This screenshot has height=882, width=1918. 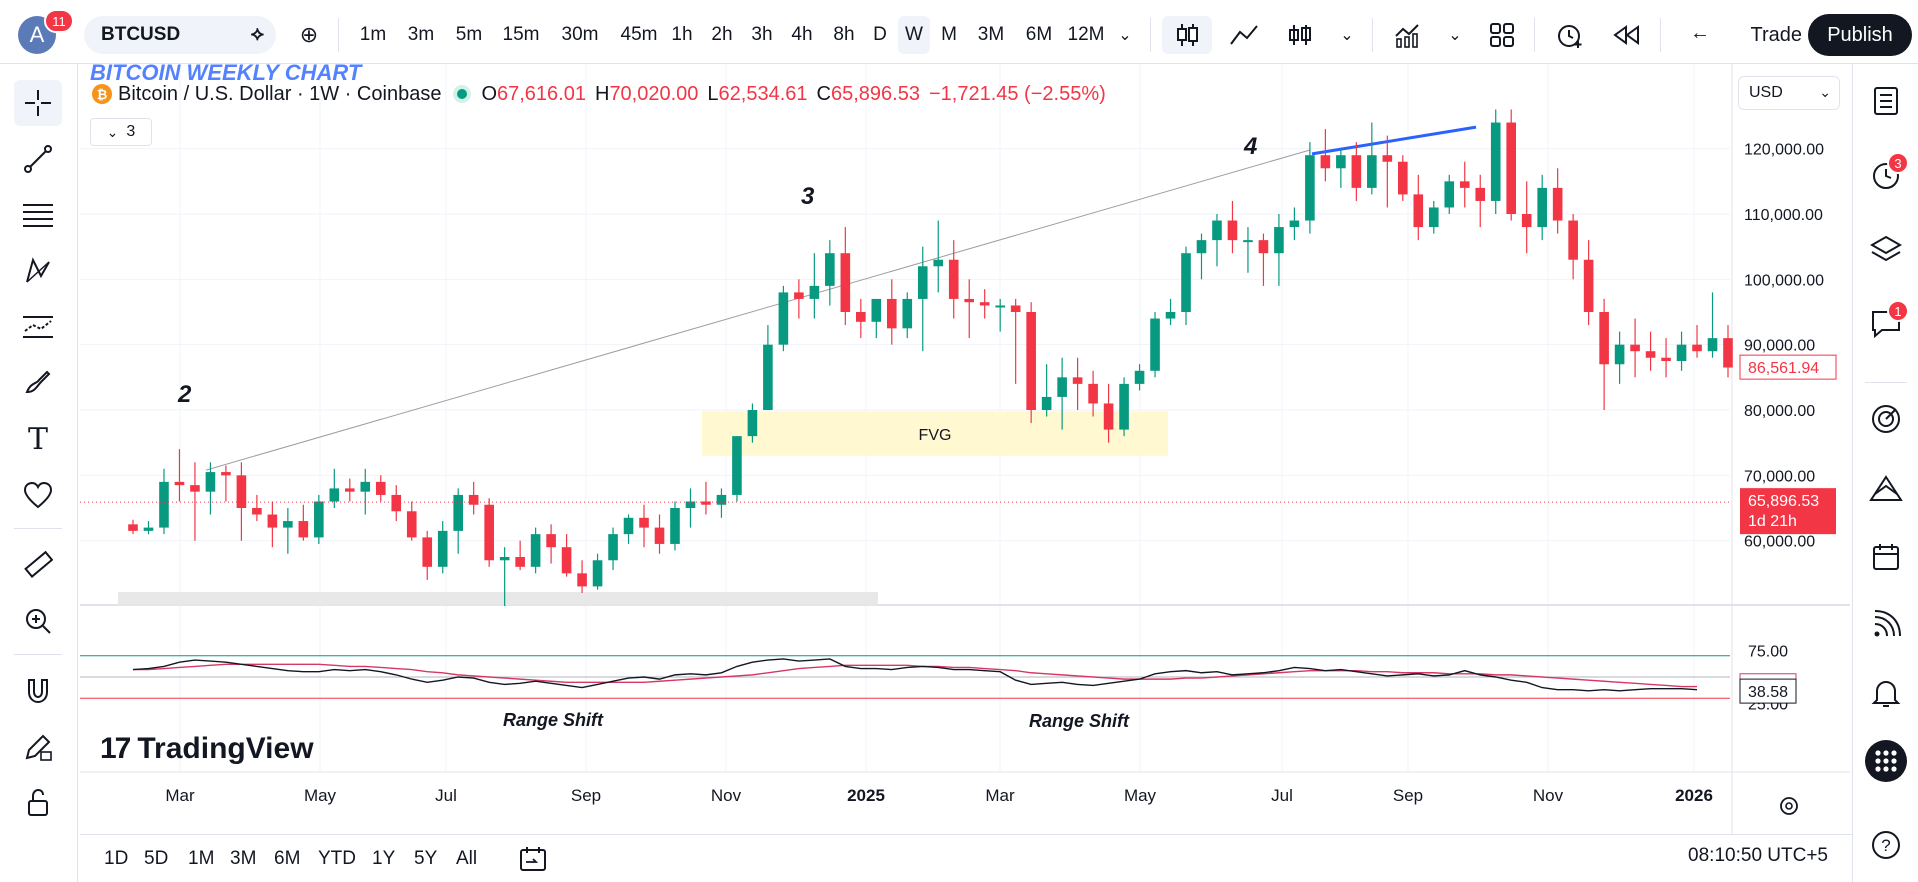 I want to click on crosshair-tool, so click(x=38, y=103).